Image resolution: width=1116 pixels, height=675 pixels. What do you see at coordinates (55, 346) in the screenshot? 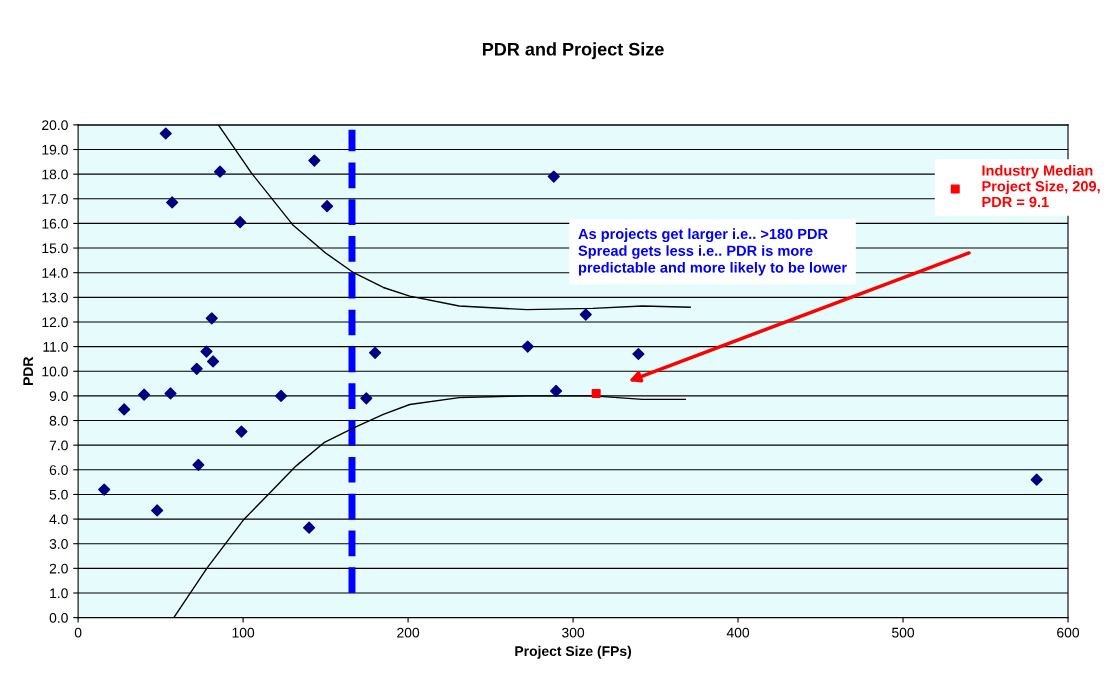
I see `y-tick-label: 11.0` at bounding box center [55, 346].